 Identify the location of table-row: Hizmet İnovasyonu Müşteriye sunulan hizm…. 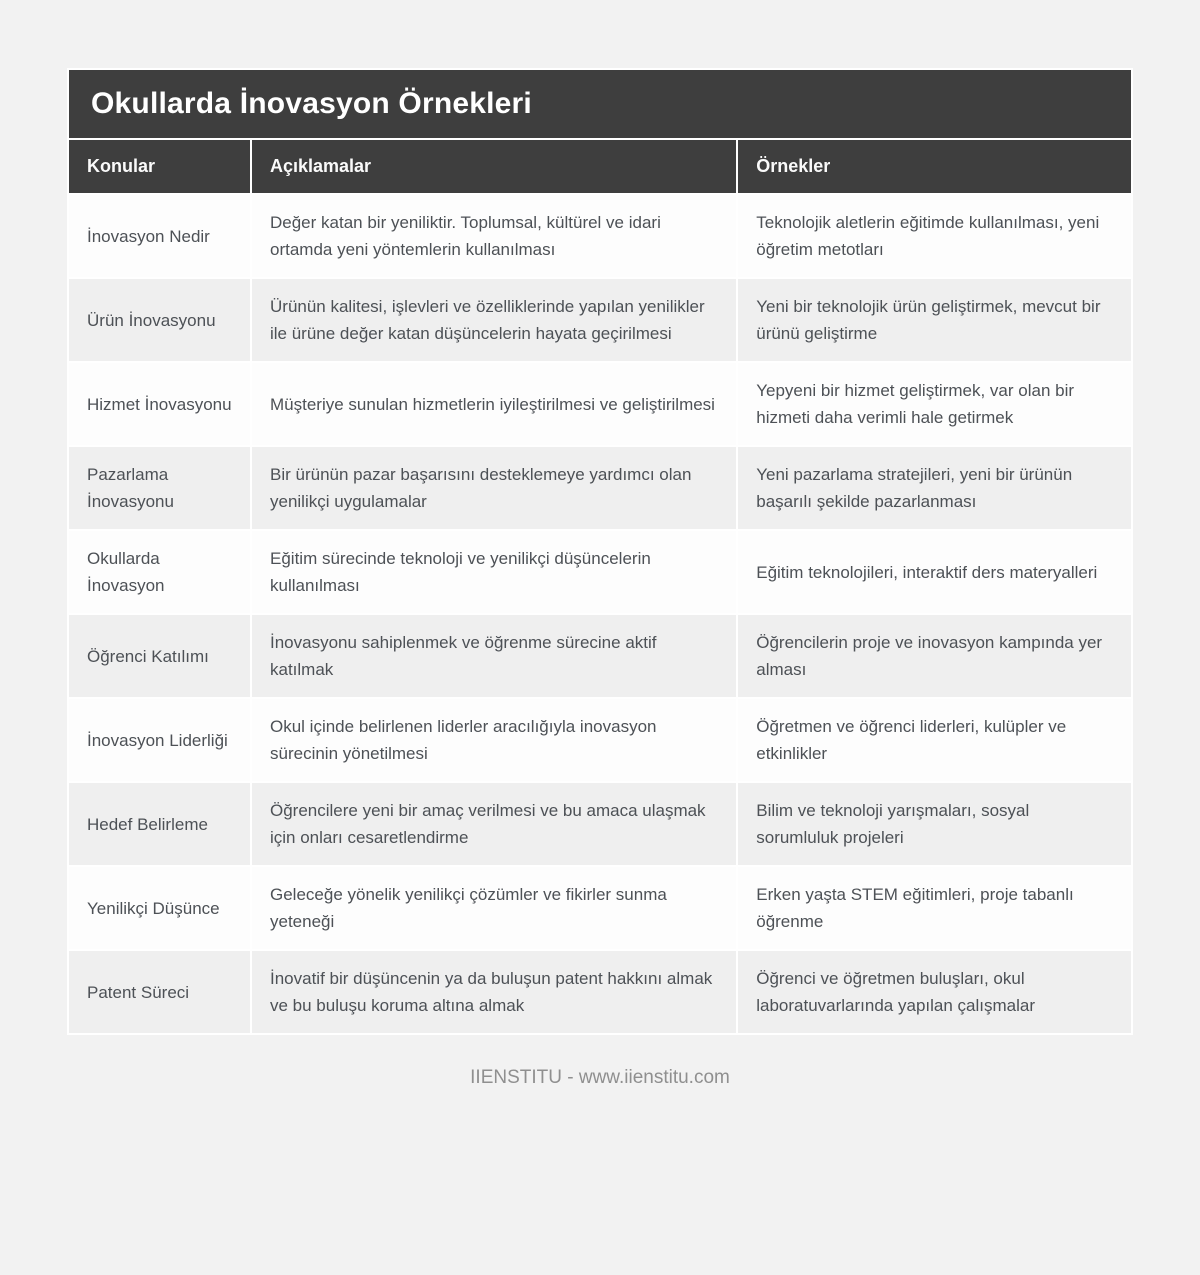
(600, 404).